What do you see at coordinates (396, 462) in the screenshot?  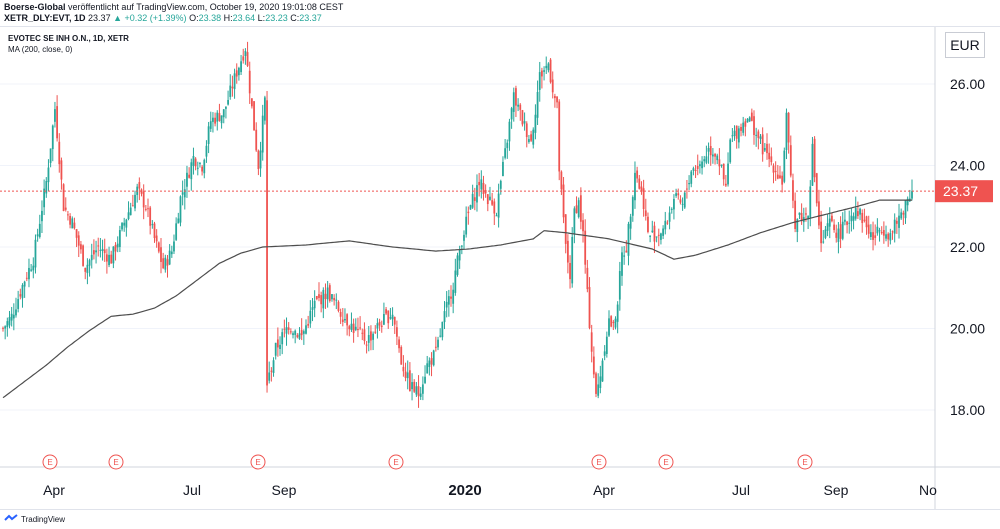 I see `earnings-circle` at bounding box center [396, 462].